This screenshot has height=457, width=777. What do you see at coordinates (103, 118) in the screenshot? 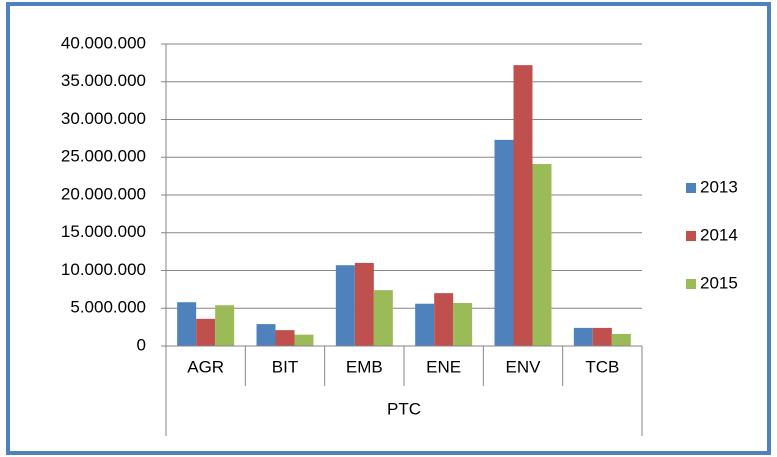
I see `y-tick-label: 30.000.000` at bounding box center [103, 118].